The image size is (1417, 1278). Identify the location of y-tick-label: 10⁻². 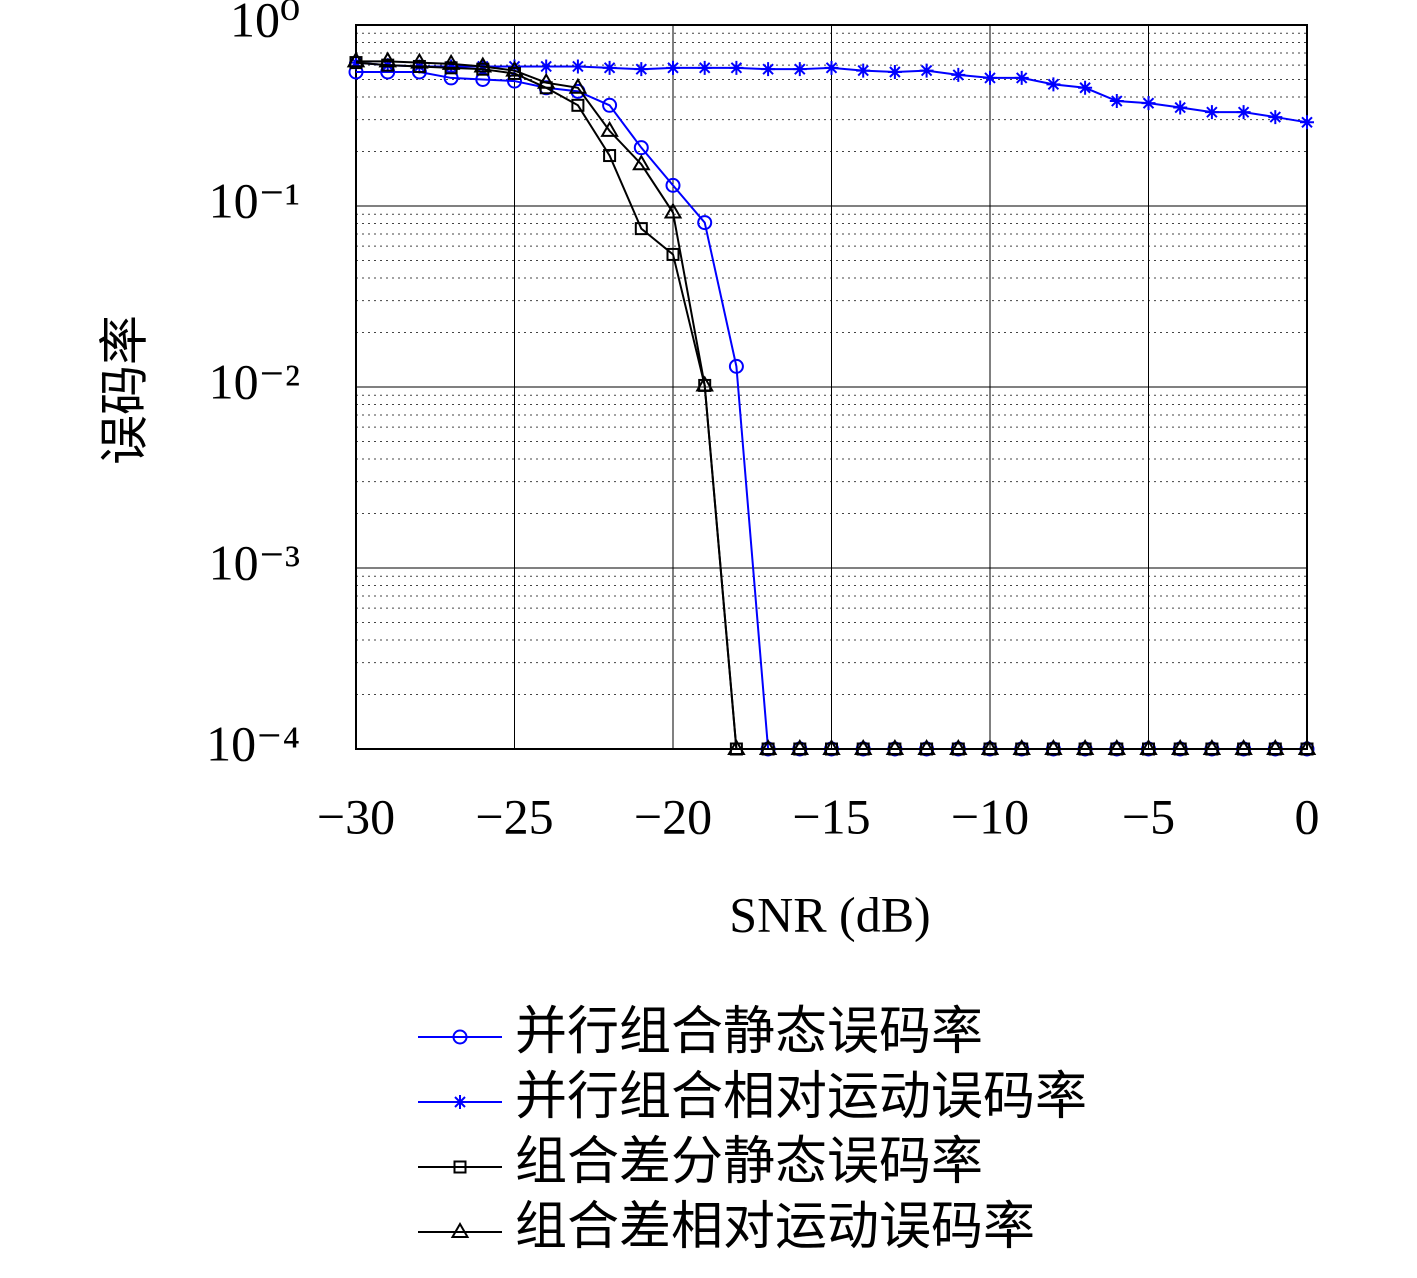
(254, 381).